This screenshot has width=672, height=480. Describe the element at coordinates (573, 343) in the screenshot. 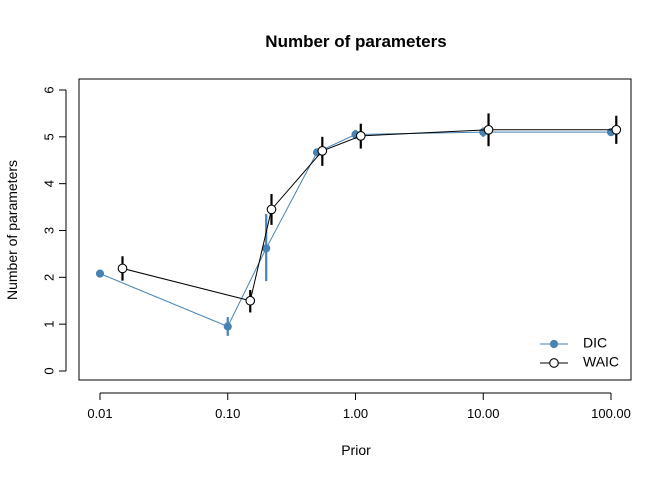

I see `legend-item-dic: DIC` at that location.